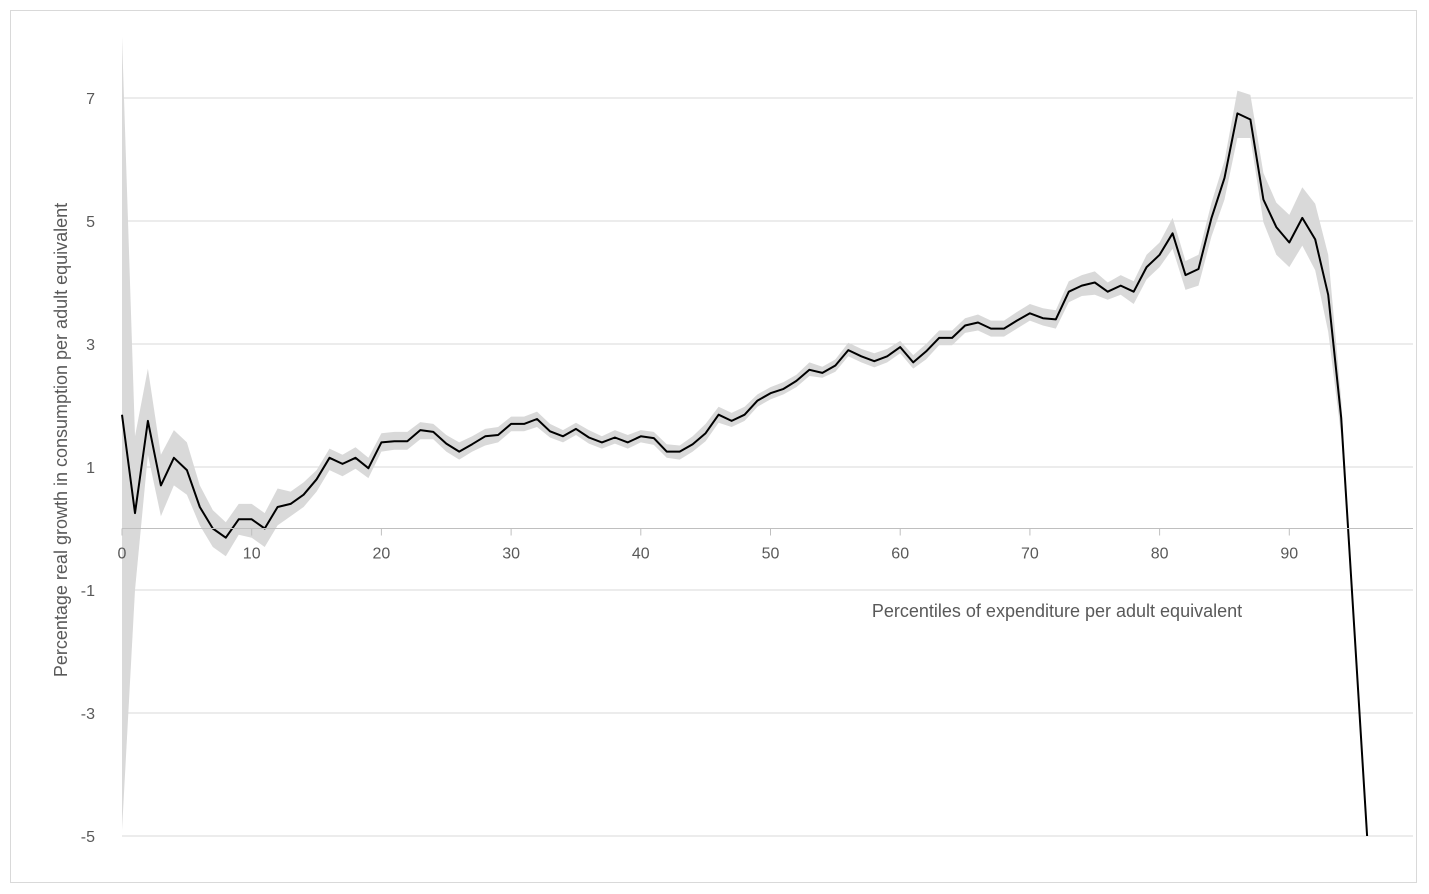 The height and width of the screenshot is (894, 1429). What do you see at coordinates (708, 554) in the screenshot?
I see `x-tick-labels: 0 10 20 30 40 50 60 70 80 90` at bounding box center [708, 554].